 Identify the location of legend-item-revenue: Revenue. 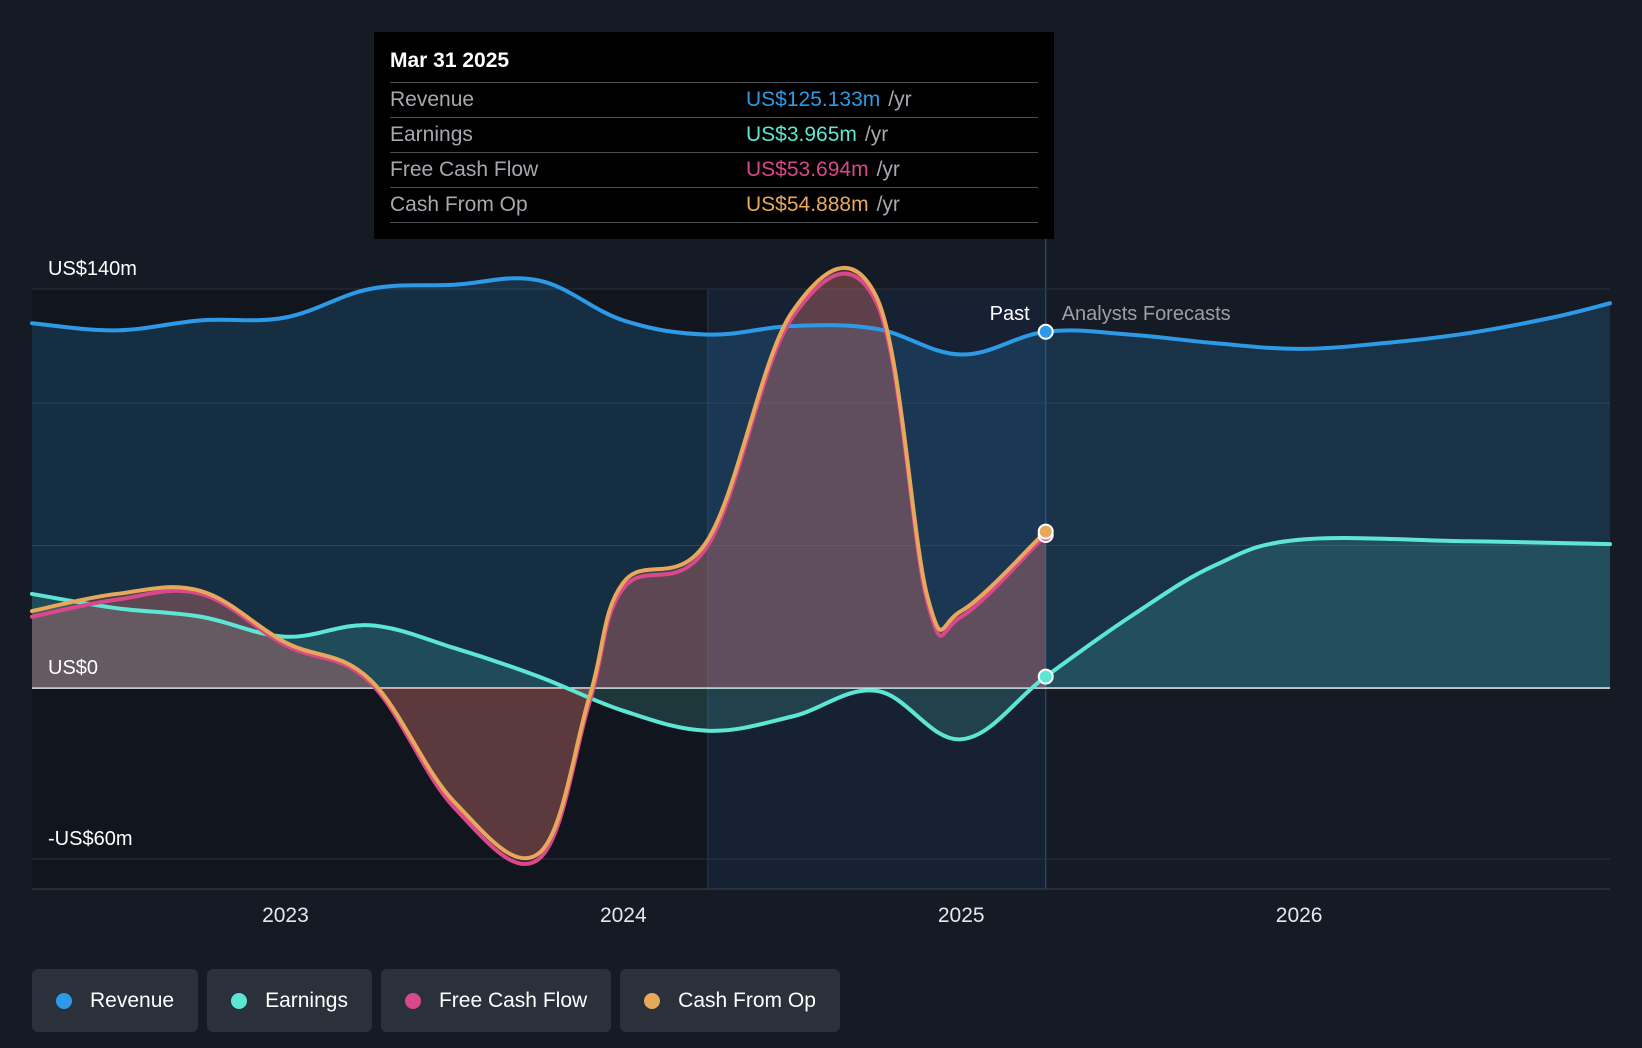
(115, 1000).